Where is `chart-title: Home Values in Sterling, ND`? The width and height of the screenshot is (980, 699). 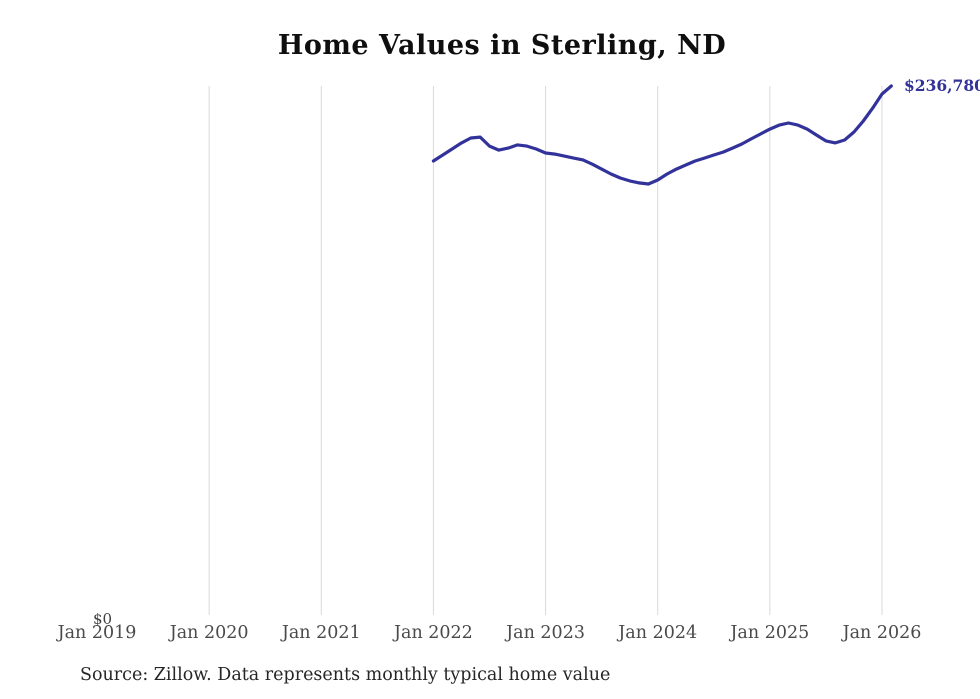
chart-title: Home Values in Sterling, ND is located at coordinates (502, 45).